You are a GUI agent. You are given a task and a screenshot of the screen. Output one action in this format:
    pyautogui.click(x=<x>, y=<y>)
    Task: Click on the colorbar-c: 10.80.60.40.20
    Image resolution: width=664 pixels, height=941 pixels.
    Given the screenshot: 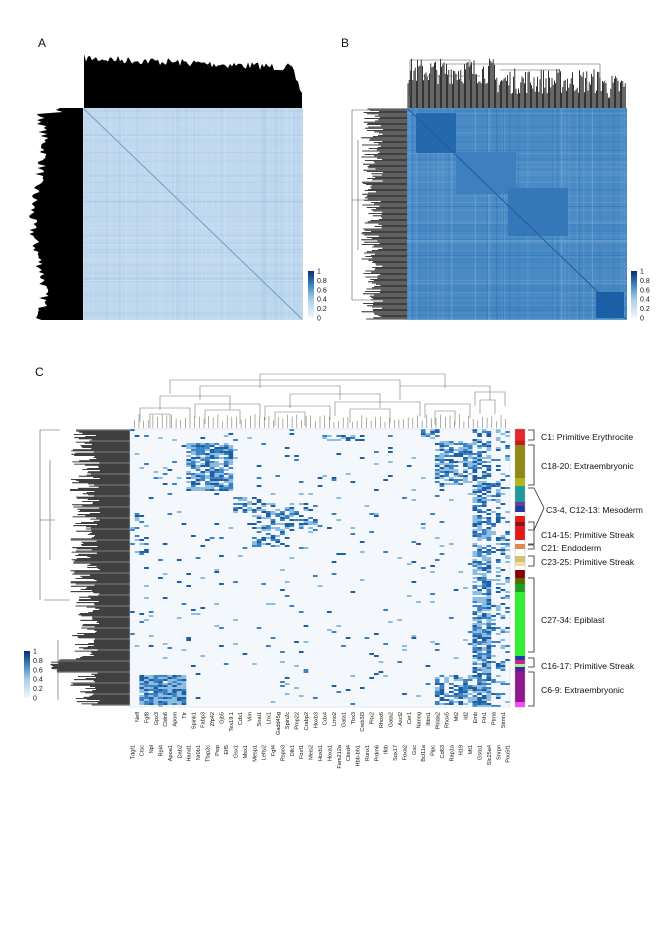 What is the action you would take?
    pyautogui.click(x=33, y=676)
    